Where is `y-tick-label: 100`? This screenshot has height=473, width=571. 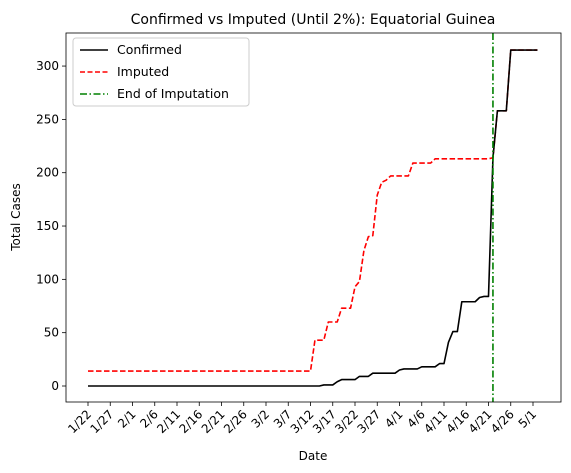 y-tick-label: 100 is located at coordinates (47, 279).